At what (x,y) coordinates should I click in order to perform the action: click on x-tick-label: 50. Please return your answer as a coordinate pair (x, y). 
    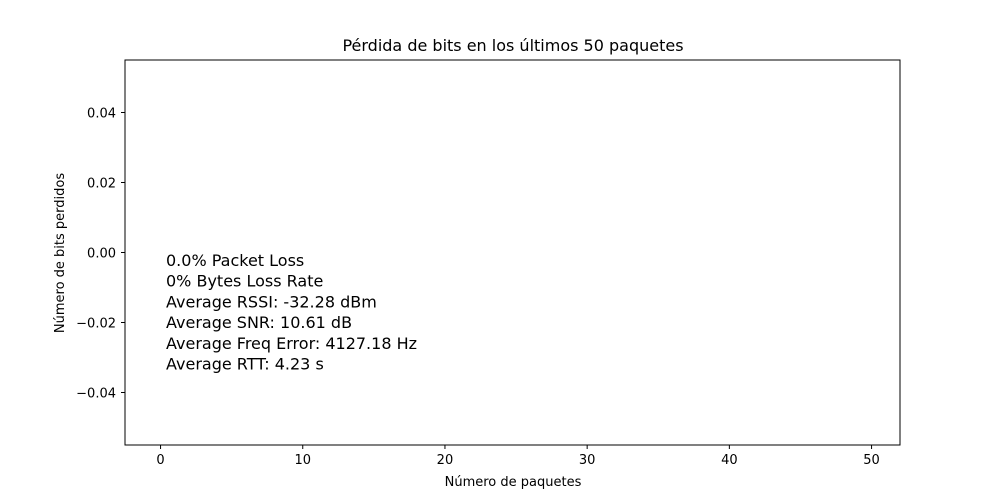
    Looking at the image, I should click on (871, 460).